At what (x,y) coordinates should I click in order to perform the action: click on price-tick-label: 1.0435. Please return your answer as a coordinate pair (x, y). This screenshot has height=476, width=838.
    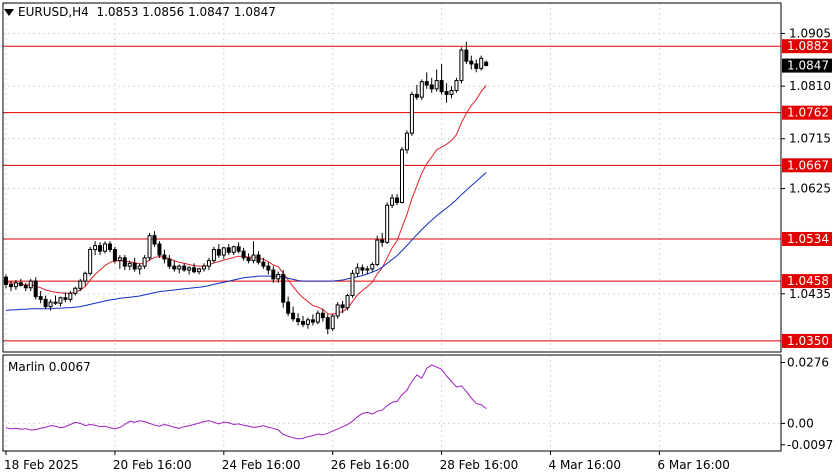
    Looking at the image, I should click on (810, 294).